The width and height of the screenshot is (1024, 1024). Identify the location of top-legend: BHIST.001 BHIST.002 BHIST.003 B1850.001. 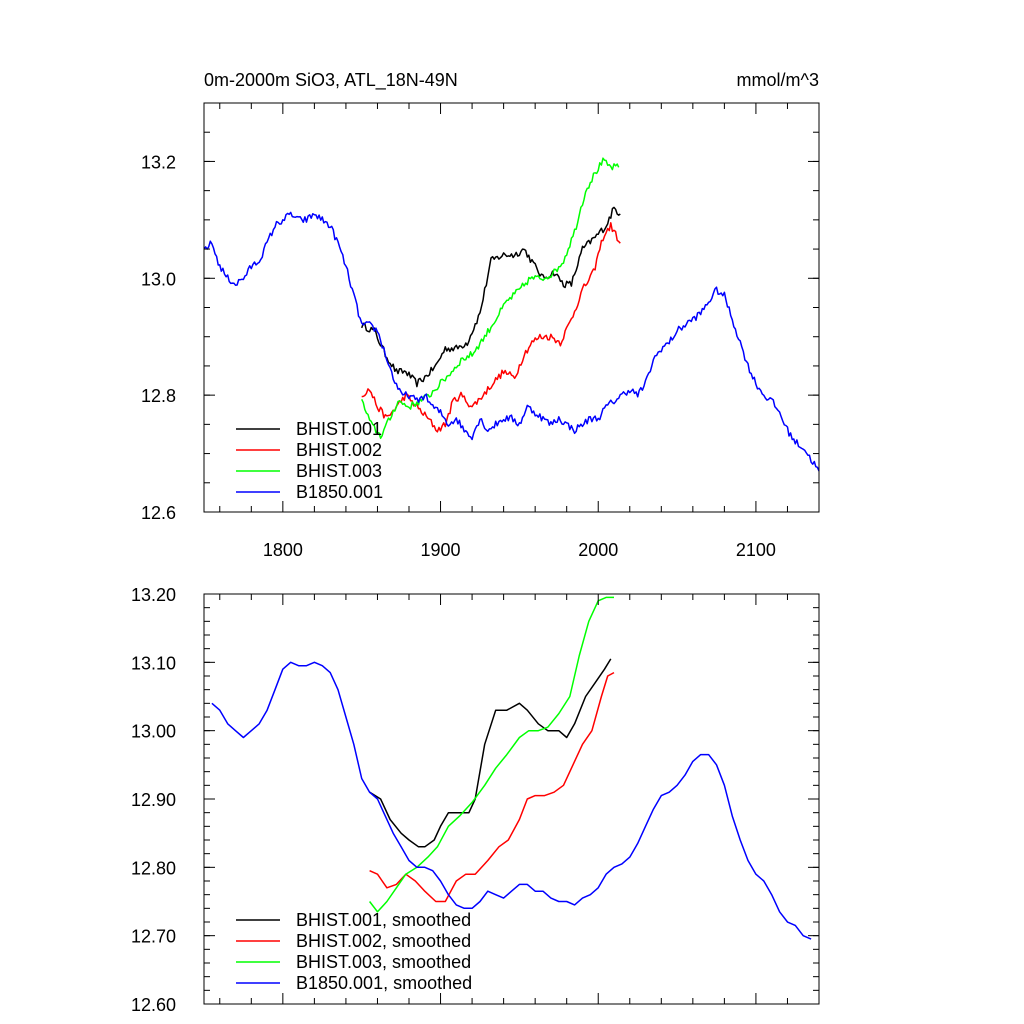
(309, 460).